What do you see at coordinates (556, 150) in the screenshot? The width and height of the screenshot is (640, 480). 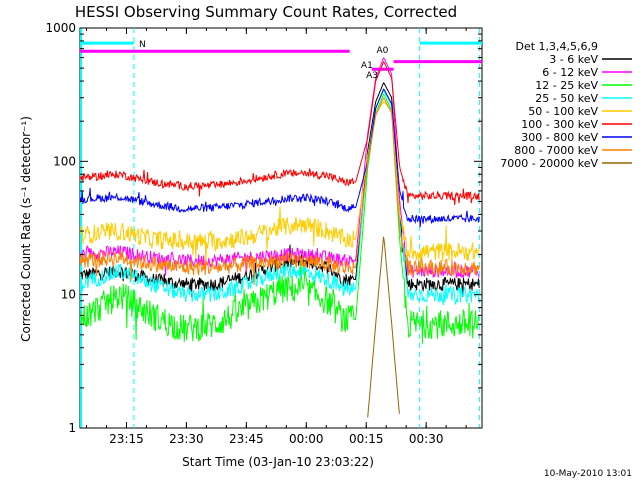 I see `legend-entry-label: 800 - 7000 keV` at bounding box center [556, 150].